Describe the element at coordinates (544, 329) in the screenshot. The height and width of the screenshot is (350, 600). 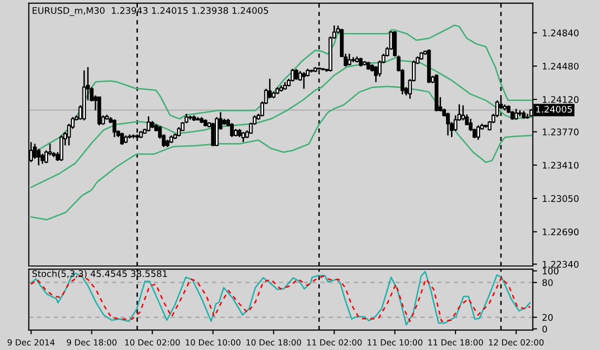
I see `y-tick-label: 0` at that location.